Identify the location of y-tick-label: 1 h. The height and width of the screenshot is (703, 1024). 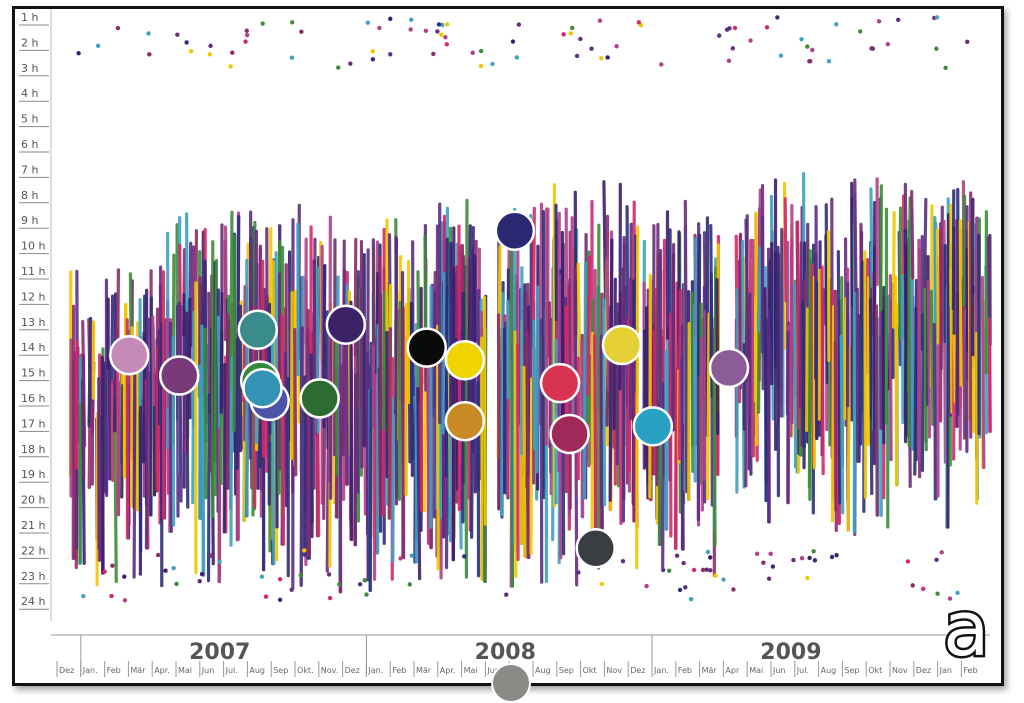
(29, 17).